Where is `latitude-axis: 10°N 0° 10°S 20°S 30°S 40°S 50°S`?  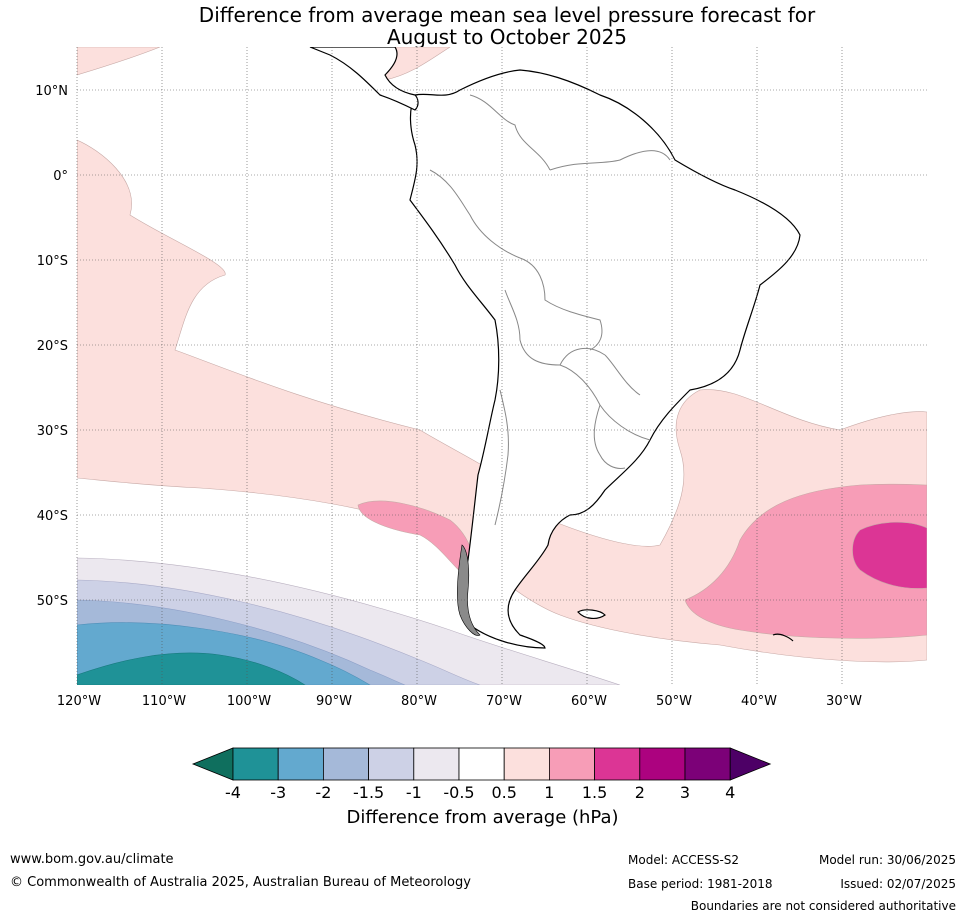 latitude-axis: 10°N 0° 10°S 20°S 30°S 40°S 50°S is located at coordinates (51, 346).